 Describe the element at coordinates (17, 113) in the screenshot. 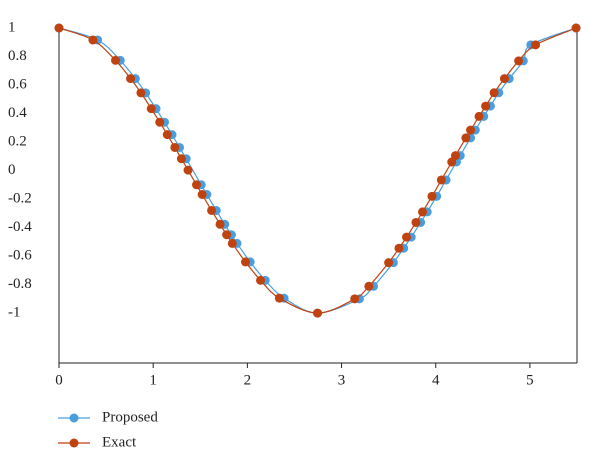

I see `y-tick-label: 0.4` at that location.